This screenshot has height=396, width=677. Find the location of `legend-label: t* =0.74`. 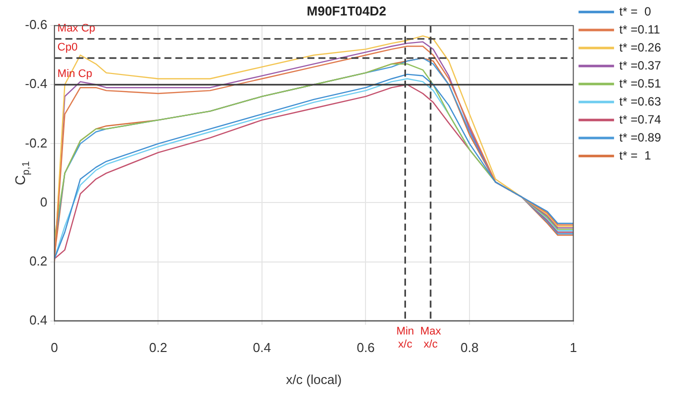

legend-label: t* =0.74 is located at coordinates (640, 119).